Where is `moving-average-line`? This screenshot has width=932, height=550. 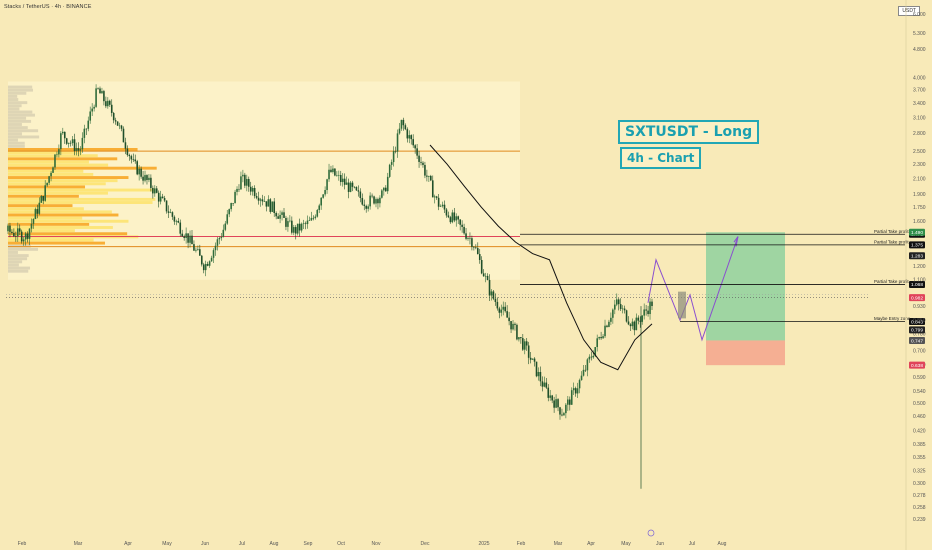
moving-average-line is located at coordinates (541, 257).